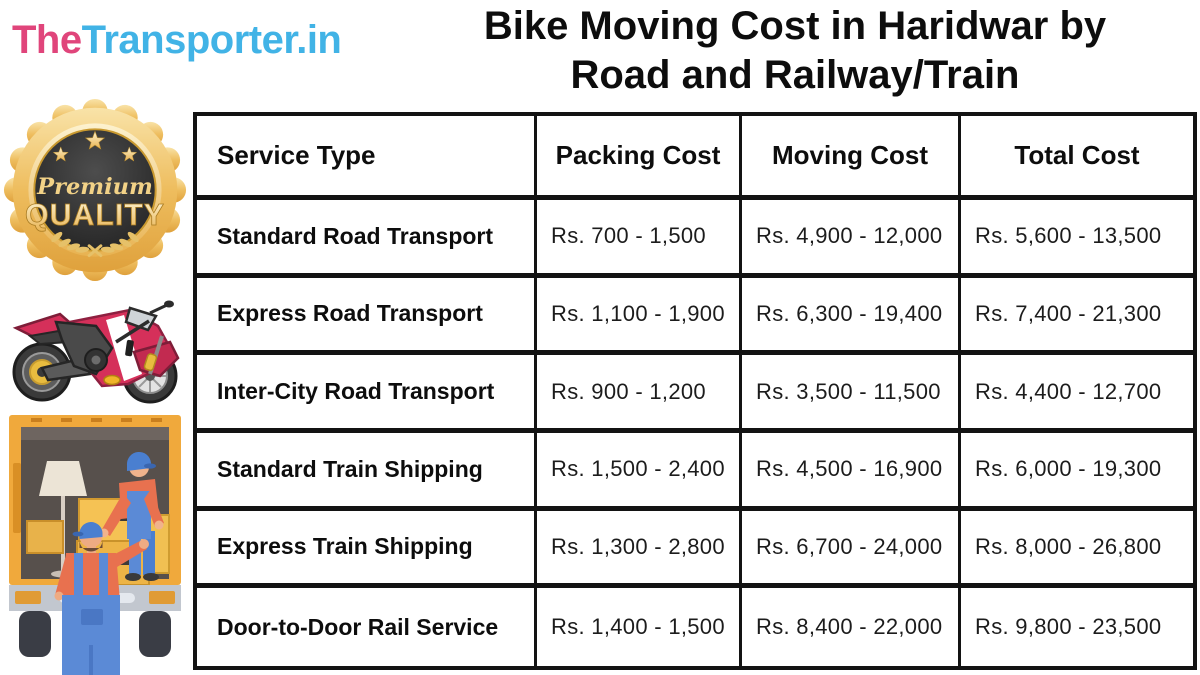 The height and width of the screenshot is (675, 1200). I want to click on row5-packing: Rs. 1,300 - 2,800, so click(639, 549).